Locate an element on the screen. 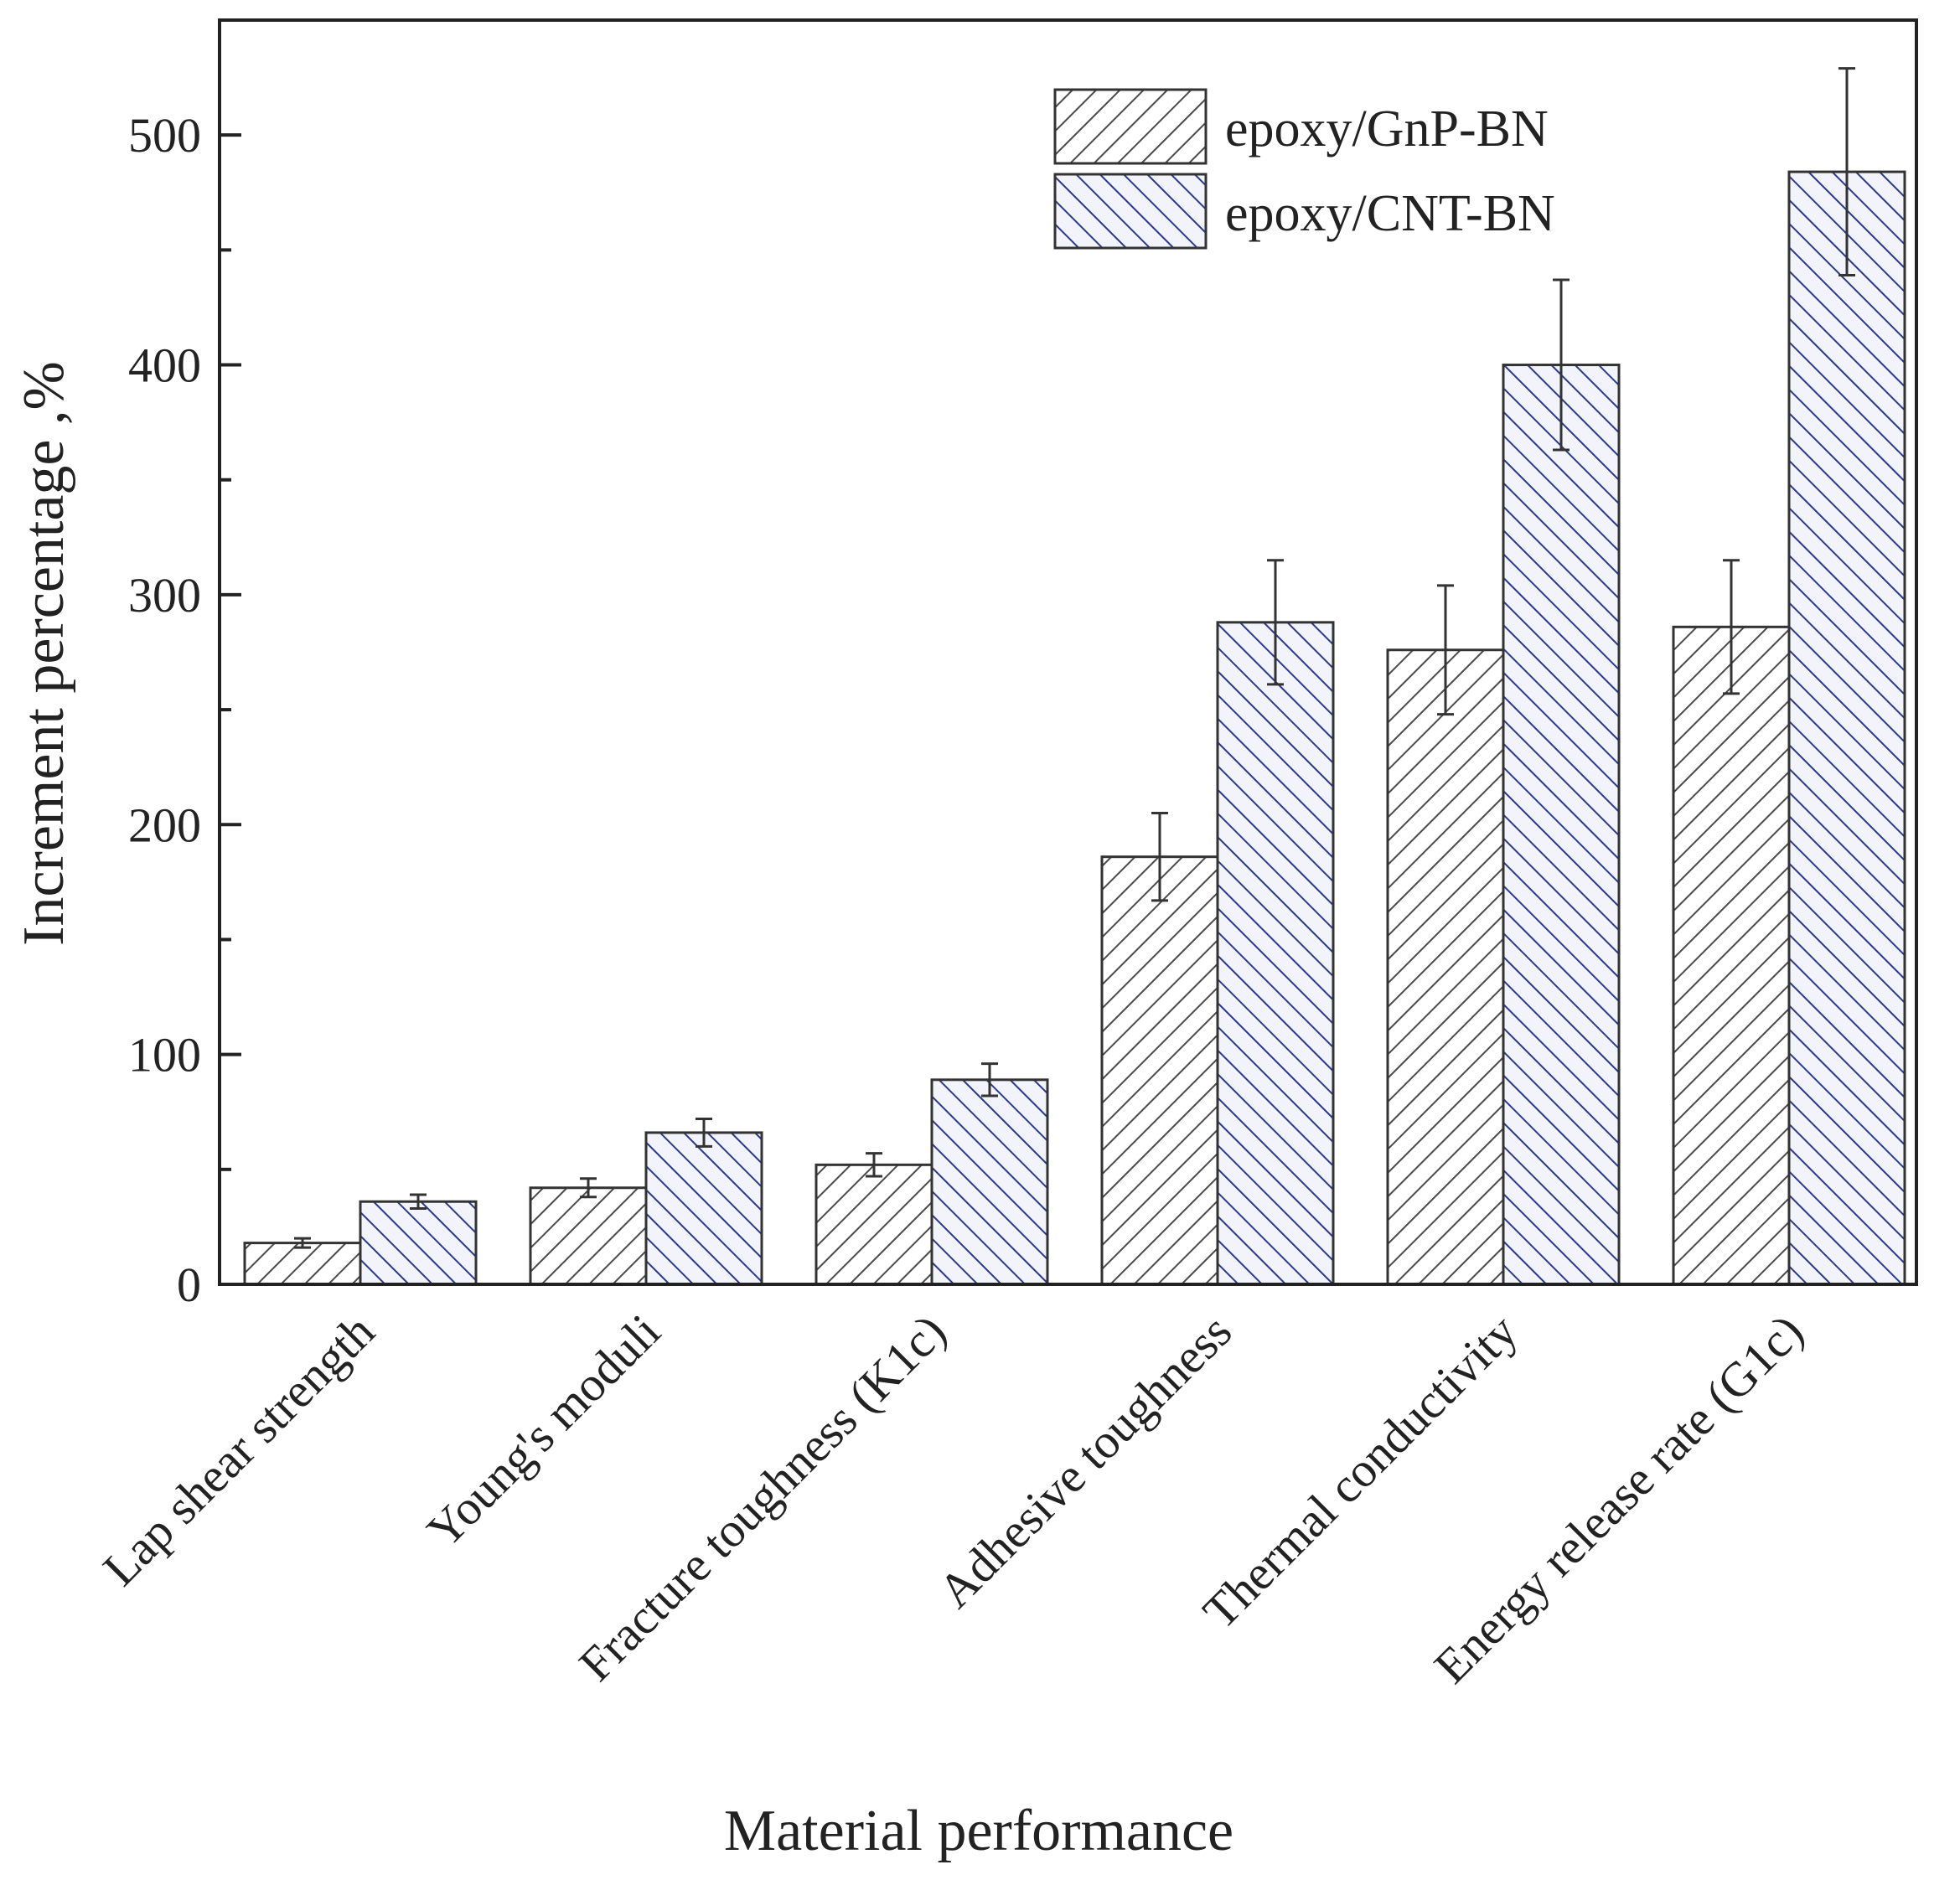  y-axis-title: Increment percentage ,% is located at coordinates (44, 653).